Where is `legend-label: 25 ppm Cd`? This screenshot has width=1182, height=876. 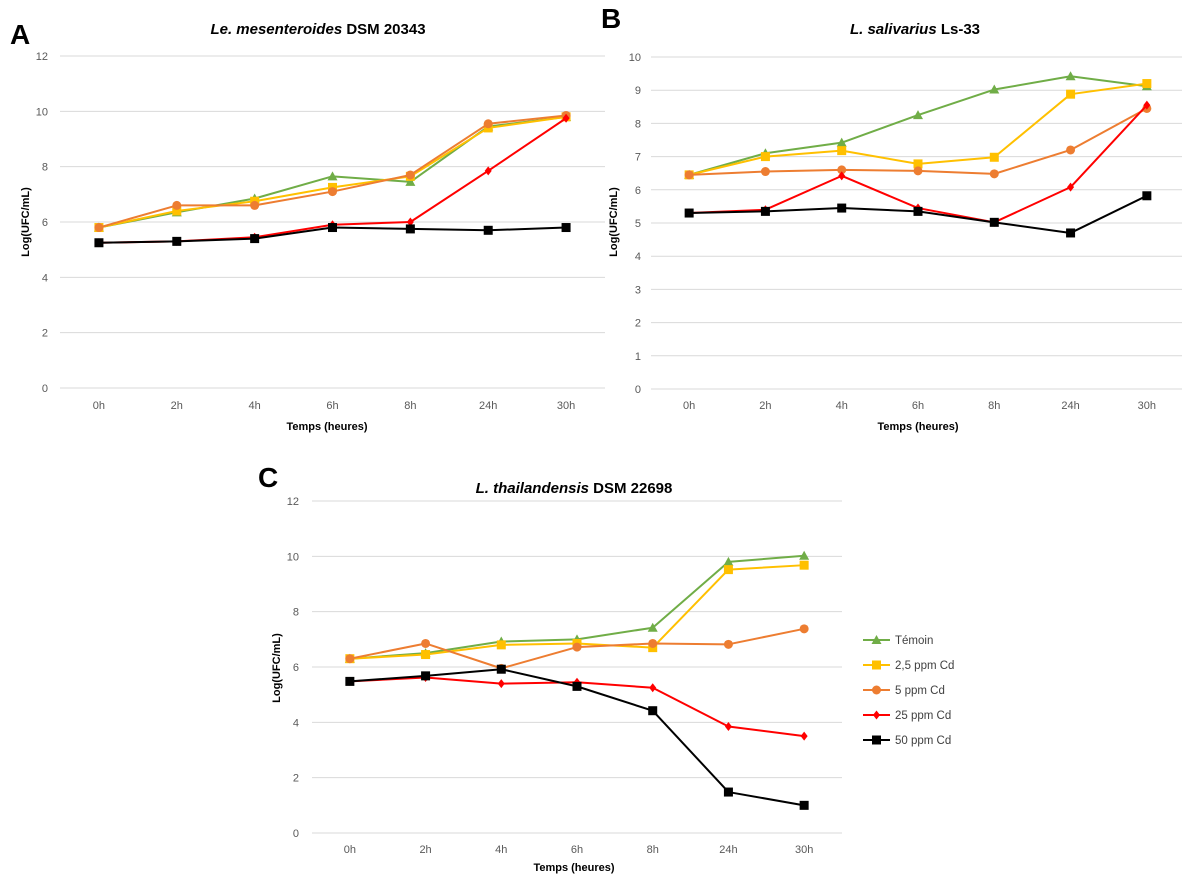
legend-label: 25 ppm Cd is located at coordinates (923, 716).